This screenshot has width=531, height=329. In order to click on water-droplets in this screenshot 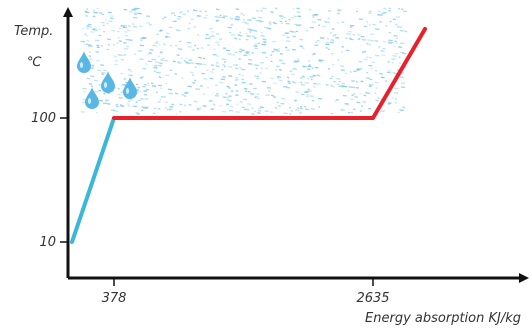, I will do `click(107, 80)`.